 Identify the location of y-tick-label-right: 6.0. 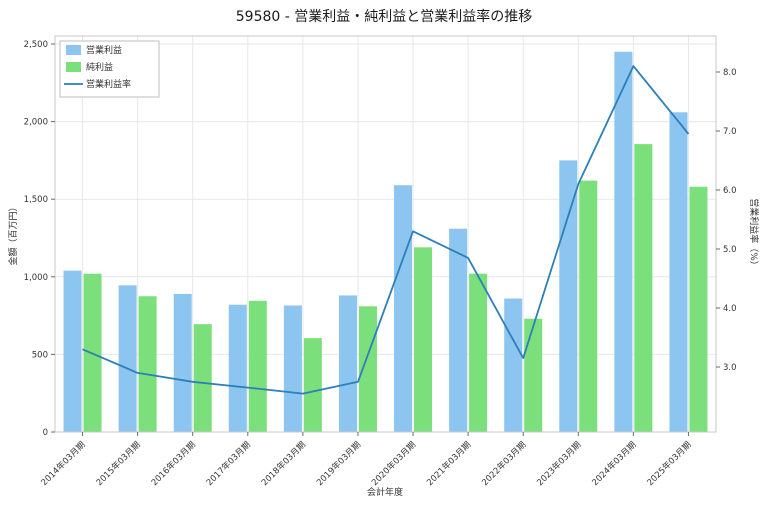
(730, 191).